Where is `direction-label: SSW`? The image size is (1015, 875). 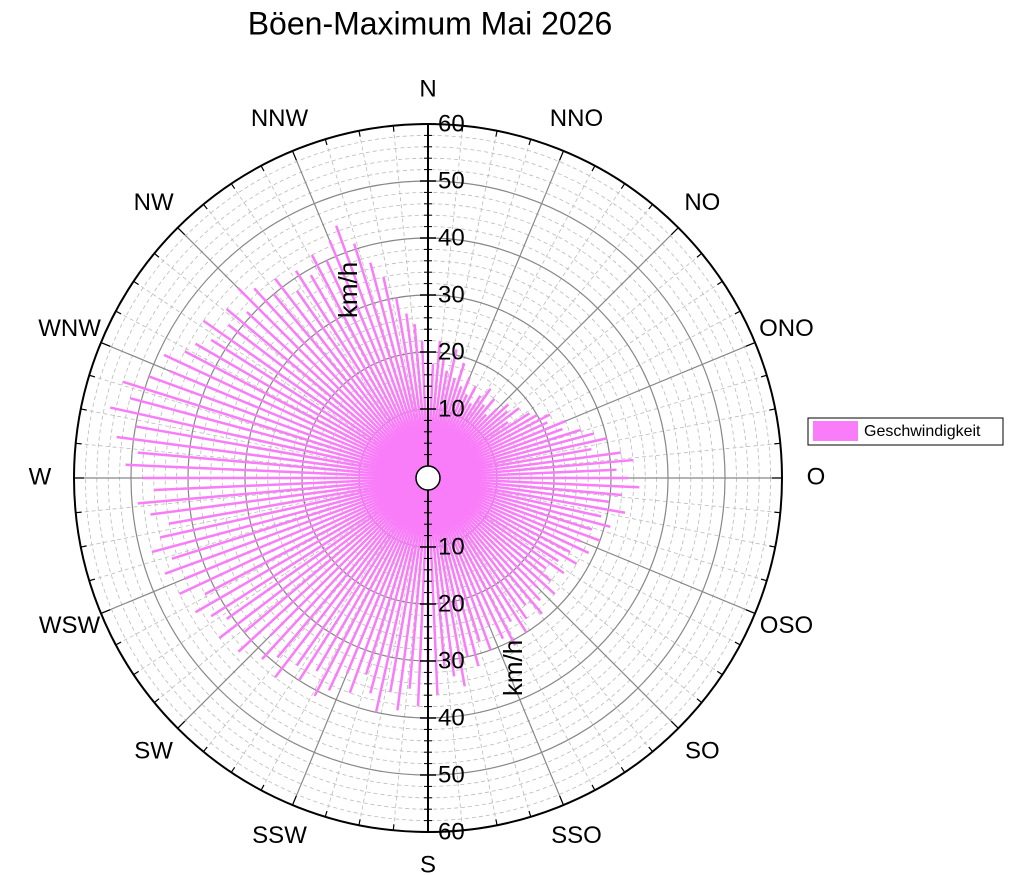 direction-label: SSW is located at coordinates (279, 835).